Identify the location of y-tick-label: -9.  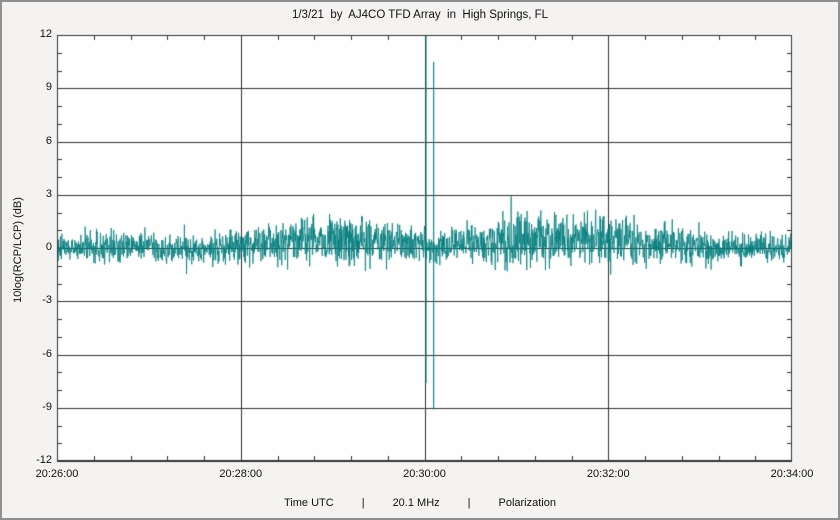
(47, 406).